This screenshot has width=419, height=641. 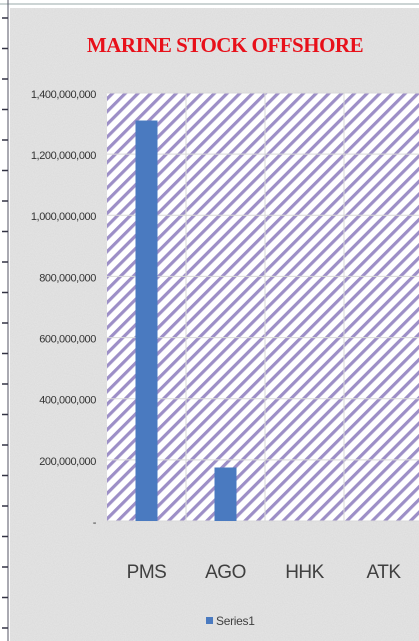 I want to click on y-tick-label: 1,400,000,000, so click(x=63, y=95).